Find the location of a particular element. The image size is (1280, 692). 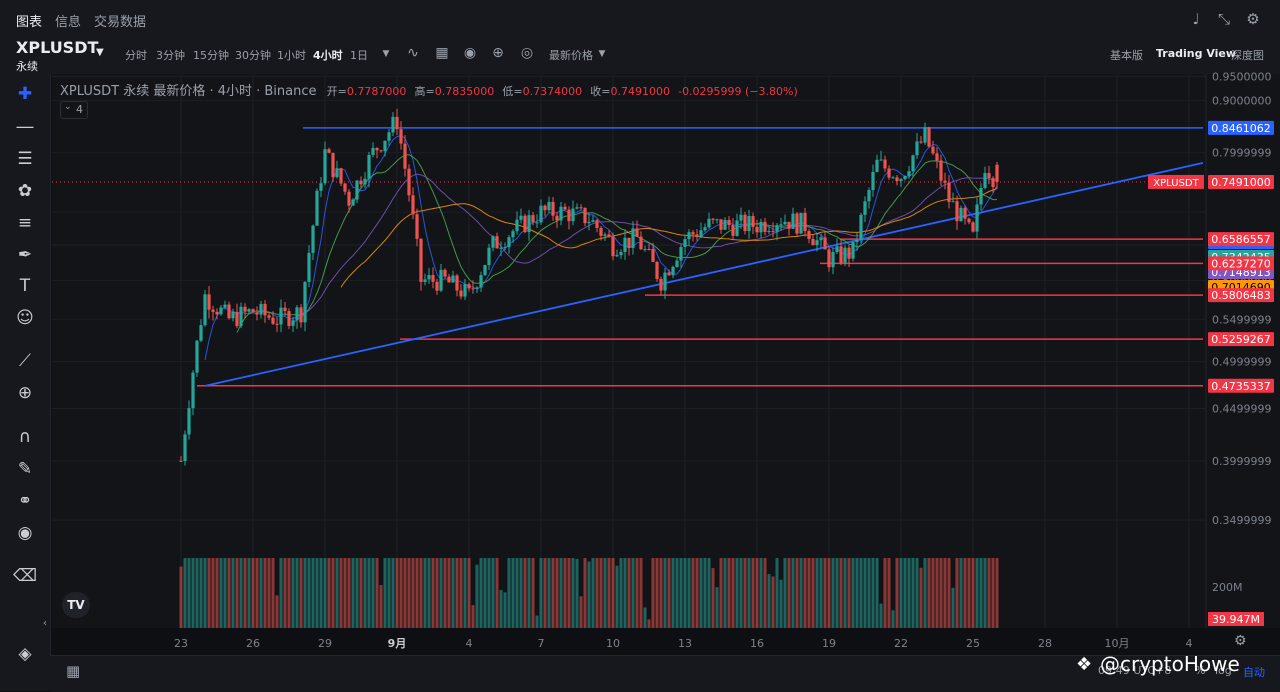

timeframe-15m: 15分钟 is located at coordinates (211, 55).